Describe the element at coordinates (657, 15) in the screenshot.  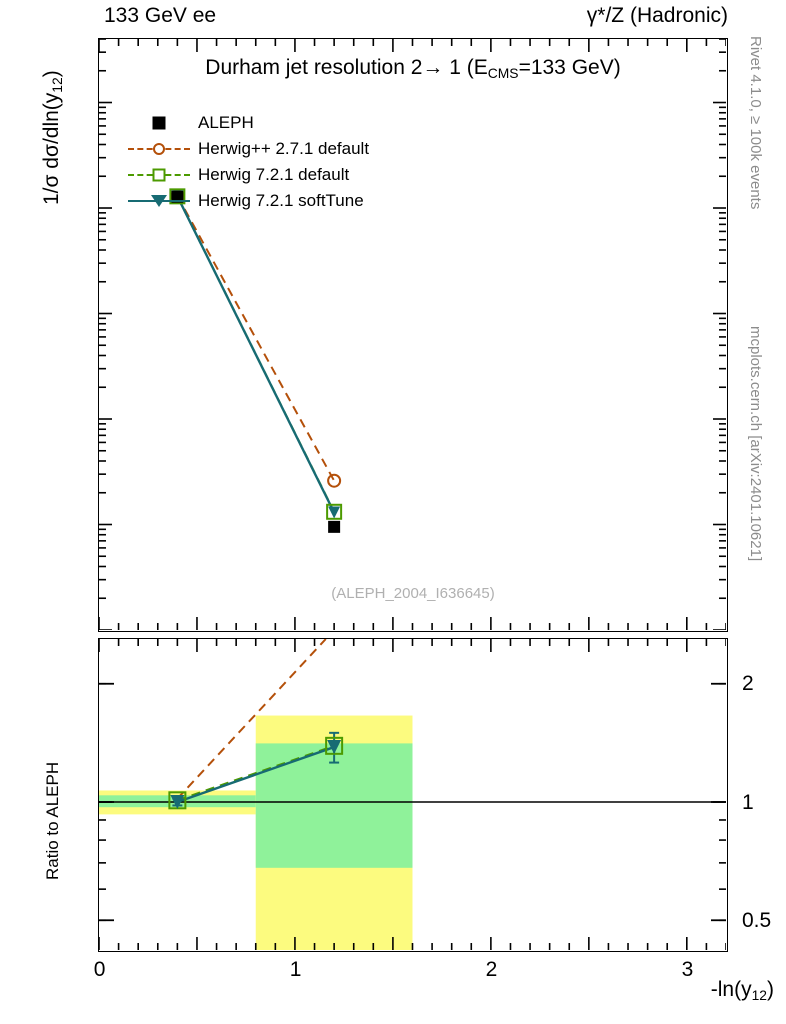
I see `header-right-label: γ*/Z (Hadronic)` at that location.